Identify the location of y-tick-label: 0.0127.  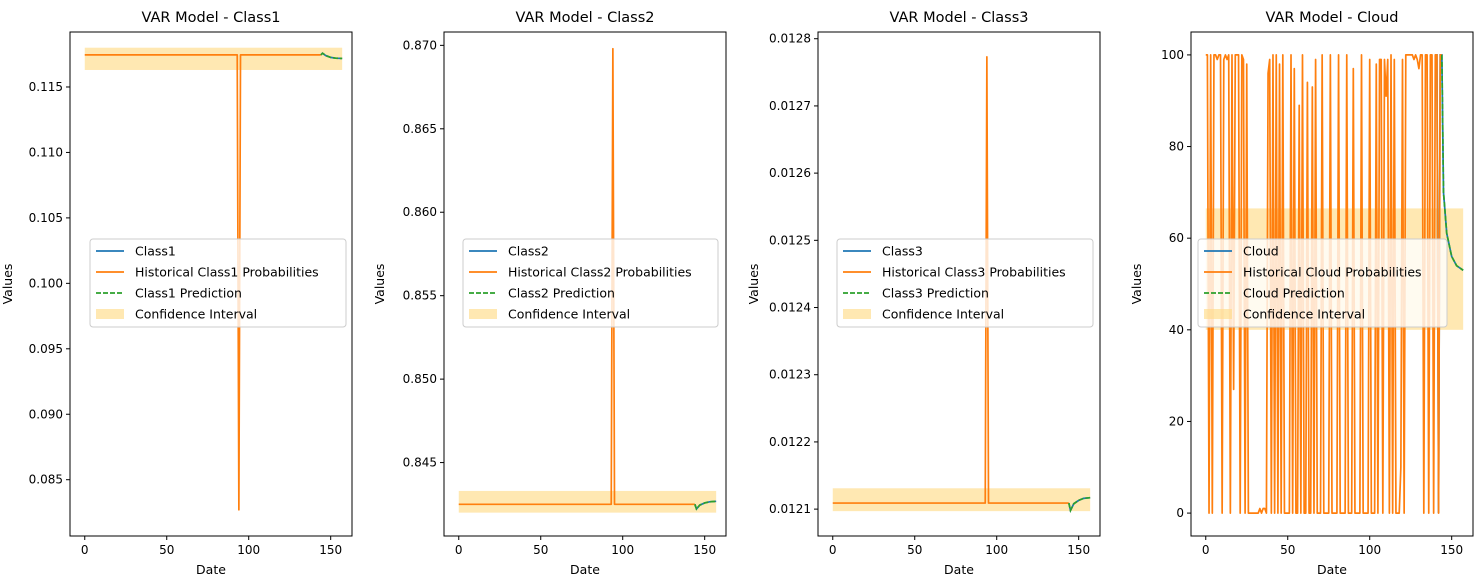
(790, 106).